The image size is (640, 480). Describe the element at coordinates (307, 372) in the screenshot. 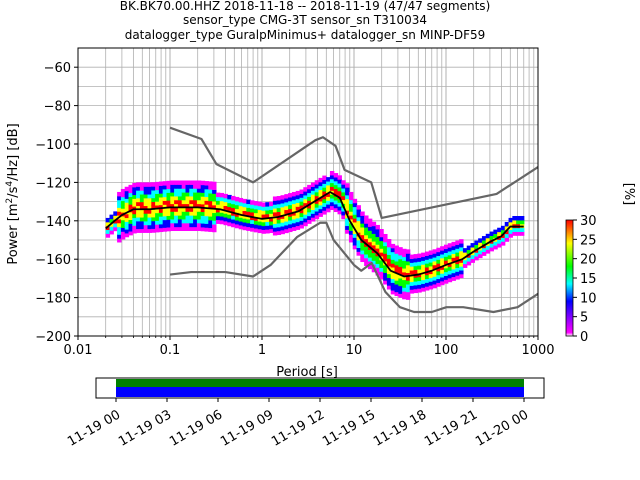

I see `x-axis-label: Period [s]` at that location.